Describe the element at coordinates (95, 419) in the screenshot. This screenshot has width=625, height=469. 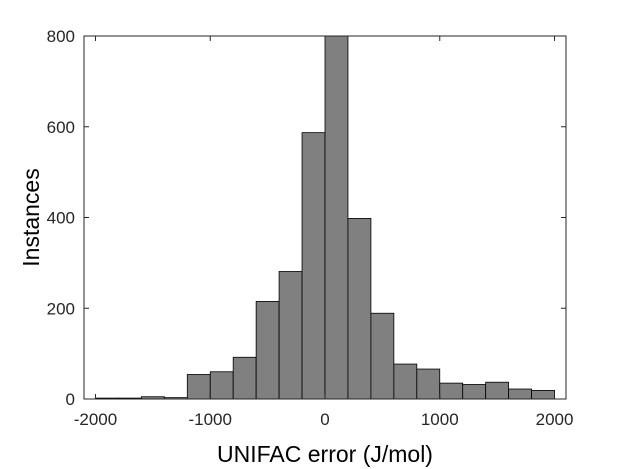
I see `x-tick-label-0: -2000` at that location.